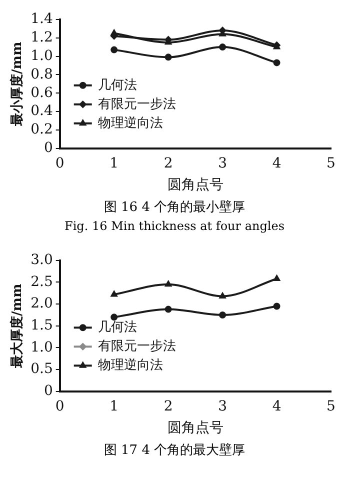 This screenshot has height=483, width=349. What do you see at coordinates (41, 37) in the screenshot?
I see `y-tick-label: 1.2` at bounding box center [41, 37].